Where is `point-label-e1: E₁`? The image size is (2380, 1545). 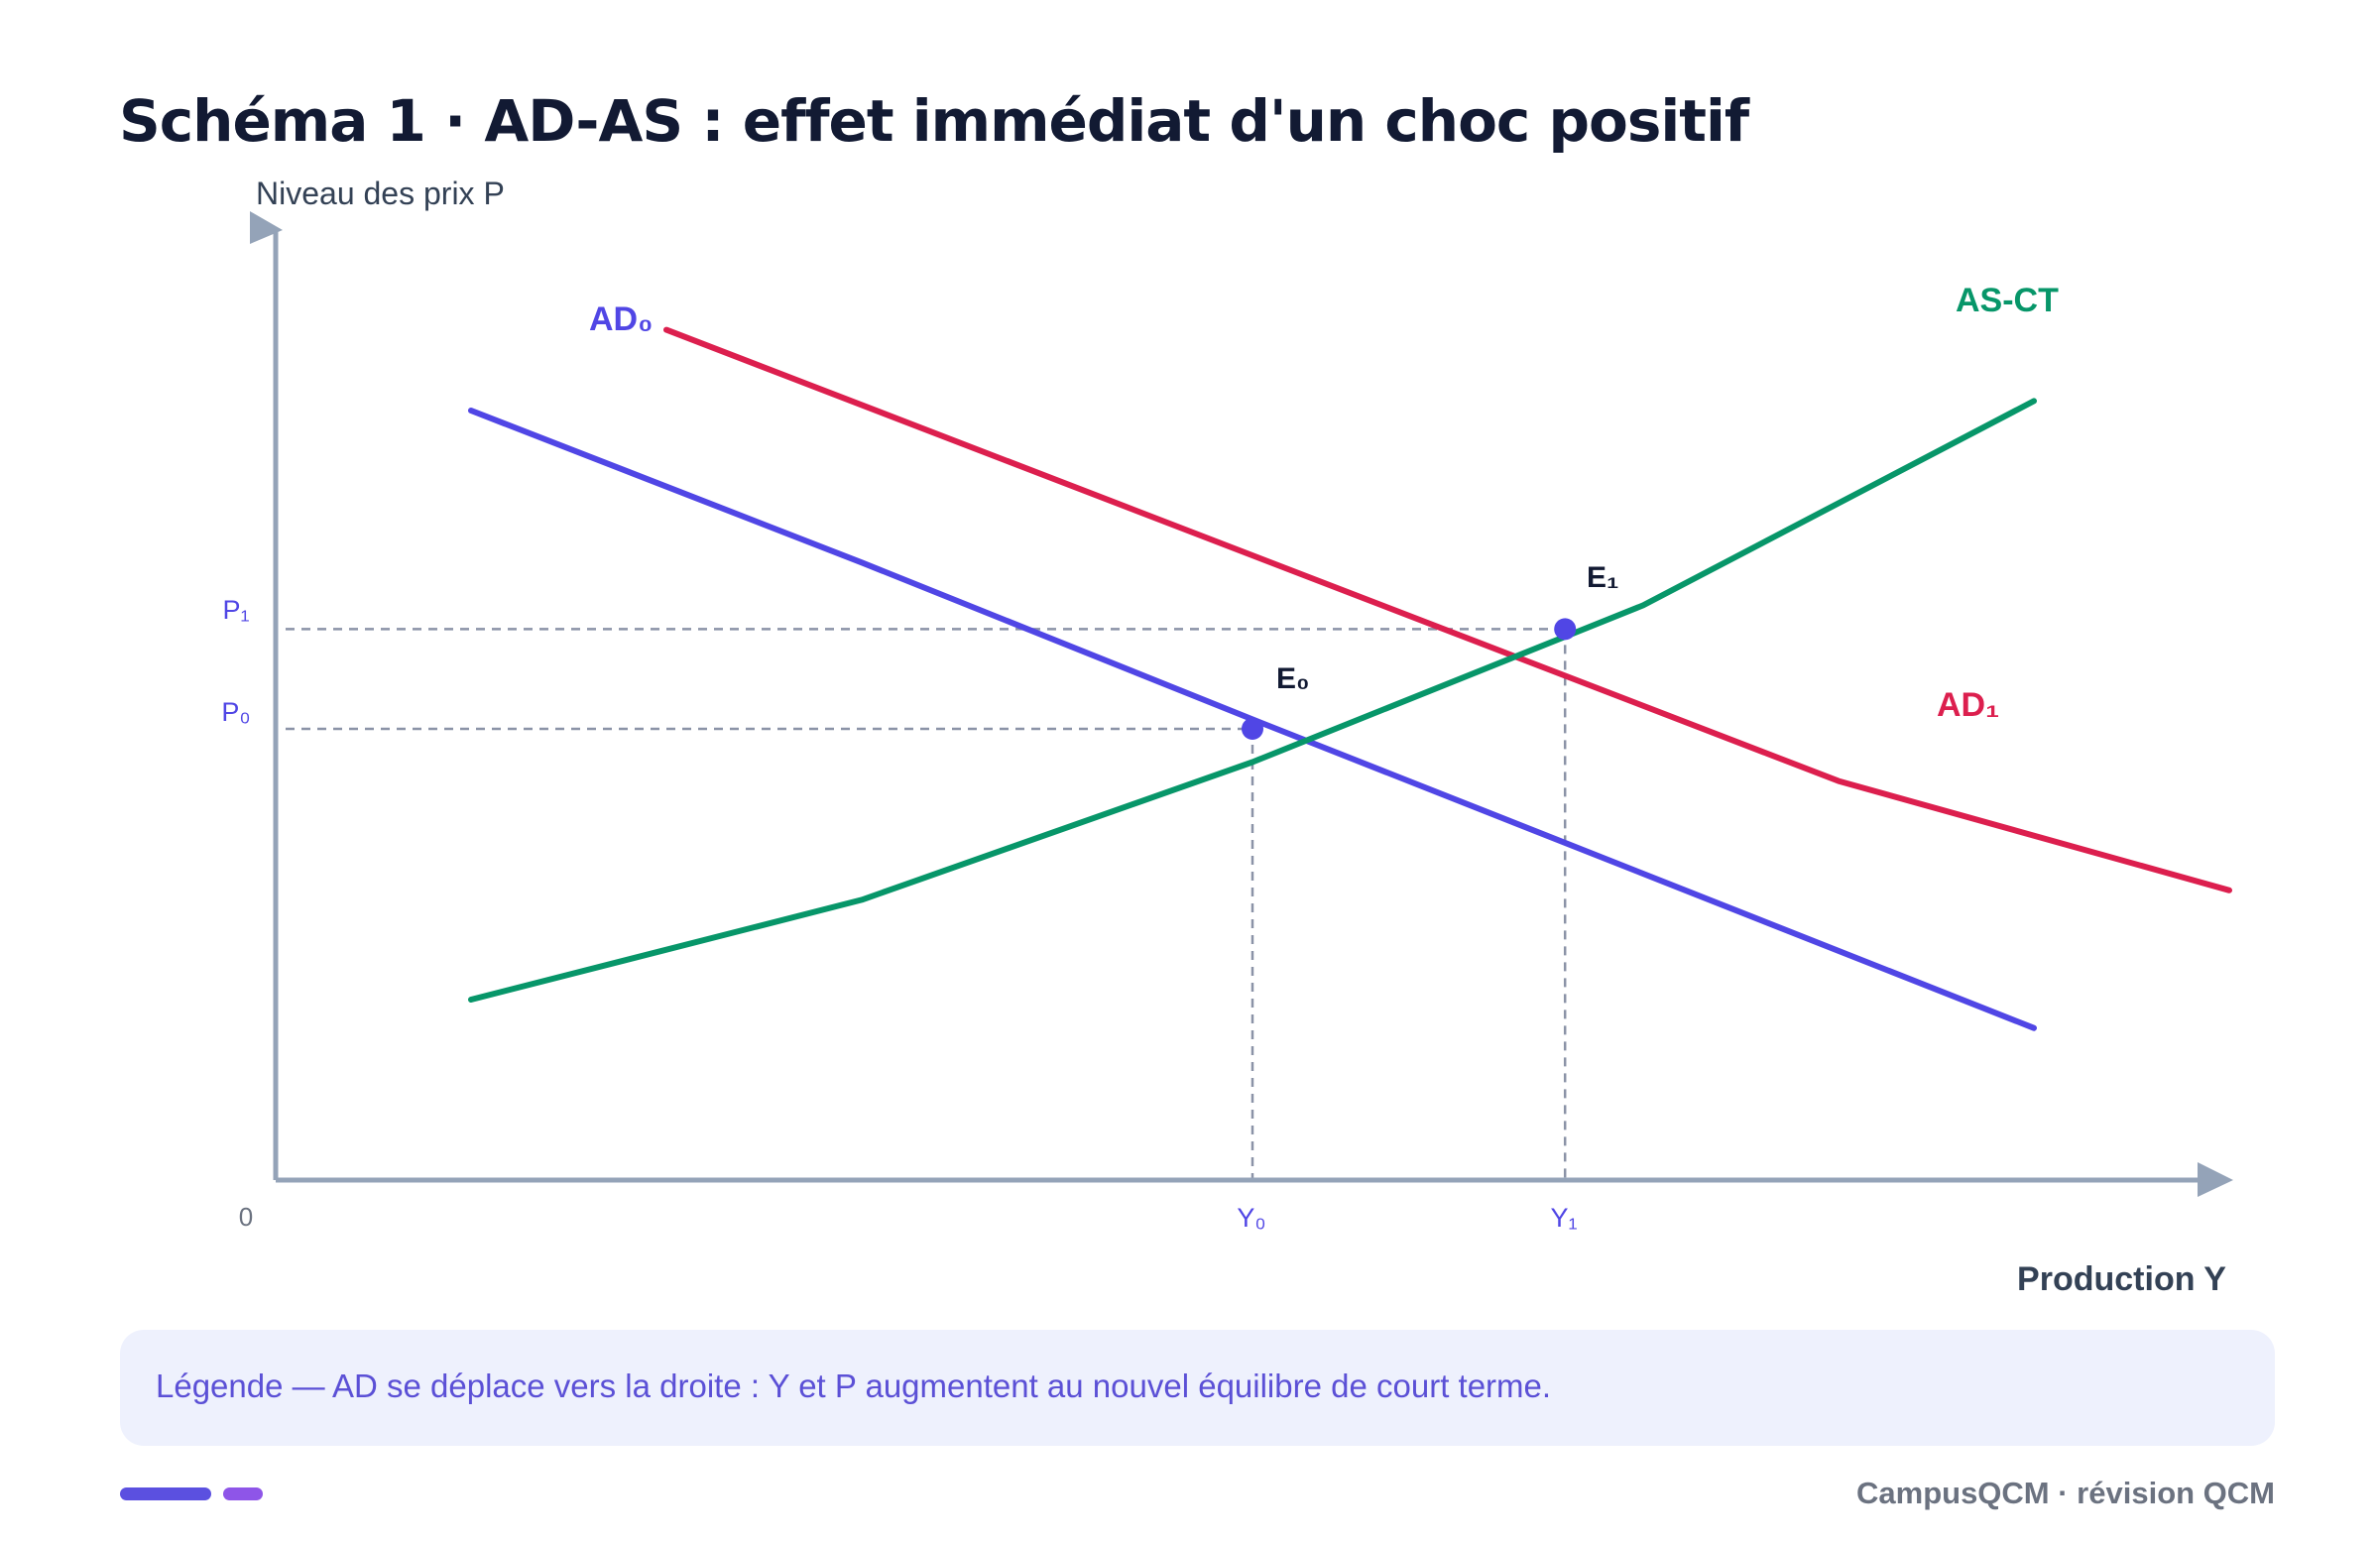
point-label-e1: E₁ is located at coordinates (1602, 577).